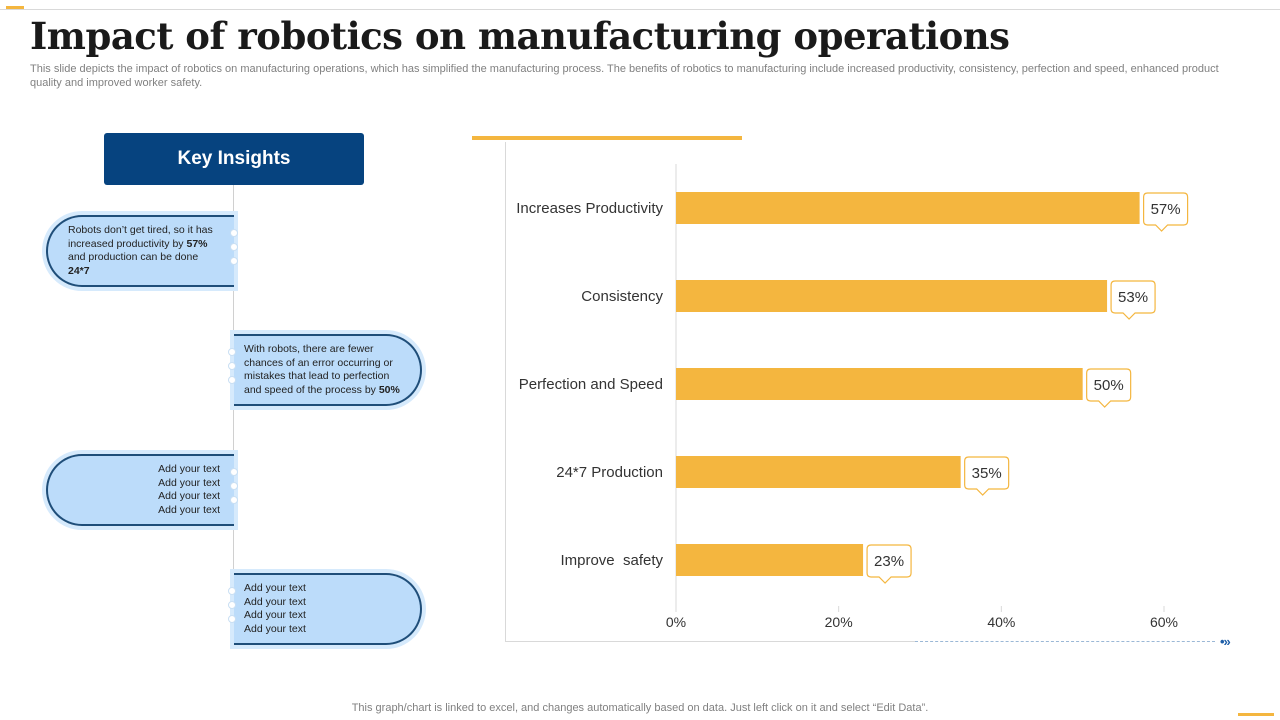 This screenshot has width=1280, height=720. I want to click on x-tick-label: 20%, so click(839, 622).